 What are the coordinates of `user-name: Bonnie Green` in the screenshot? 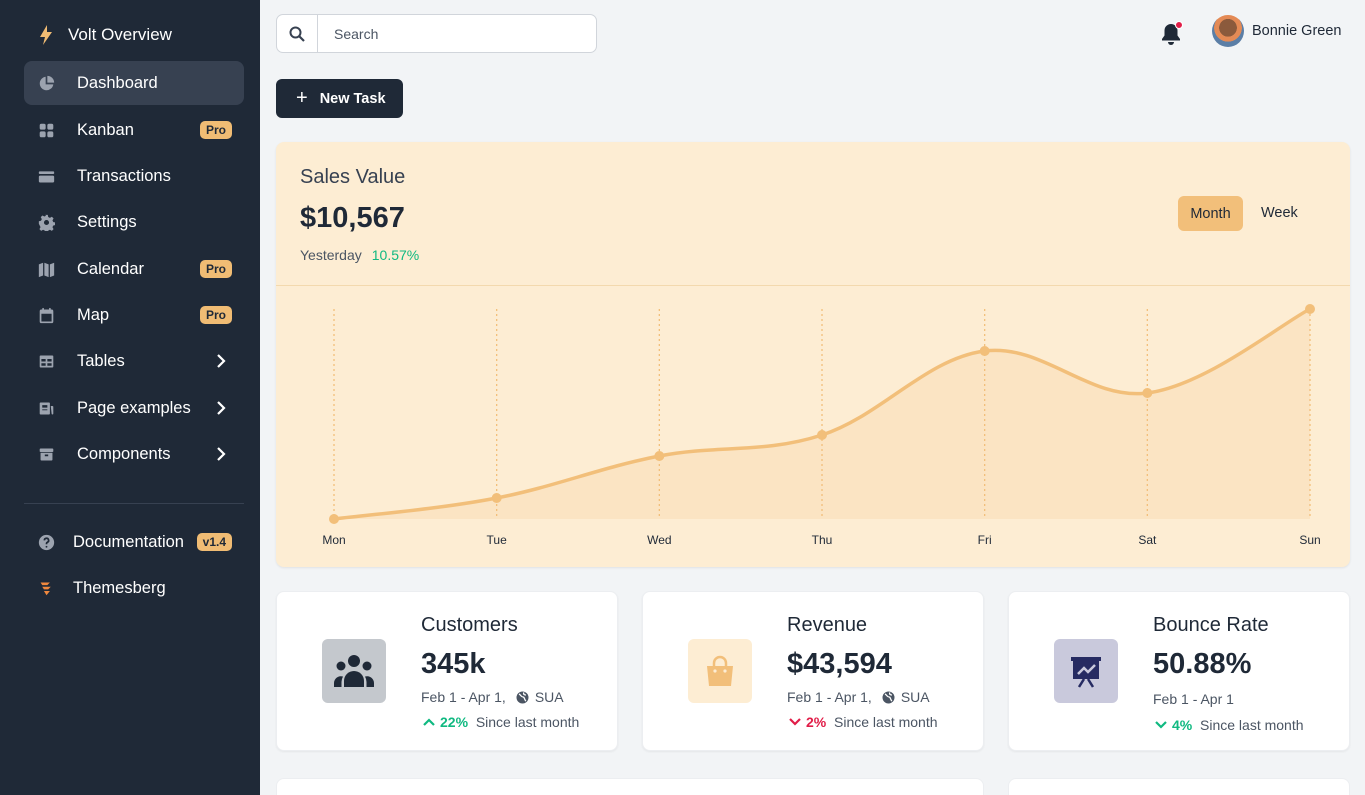 It's located at (1297, 31).